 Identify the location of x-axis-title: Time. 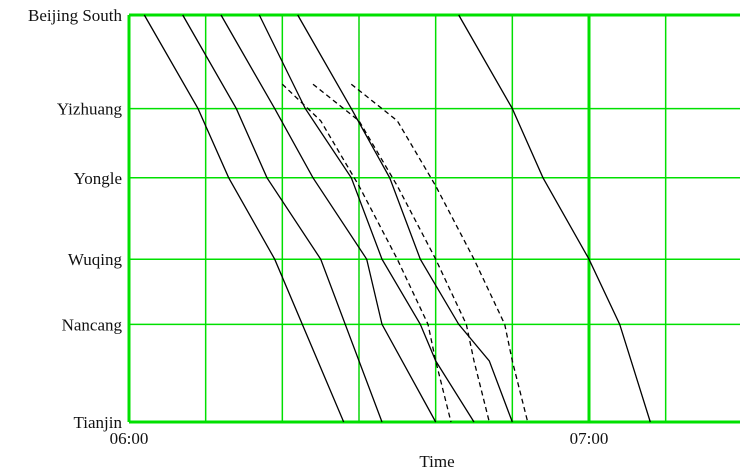
(436, 461).